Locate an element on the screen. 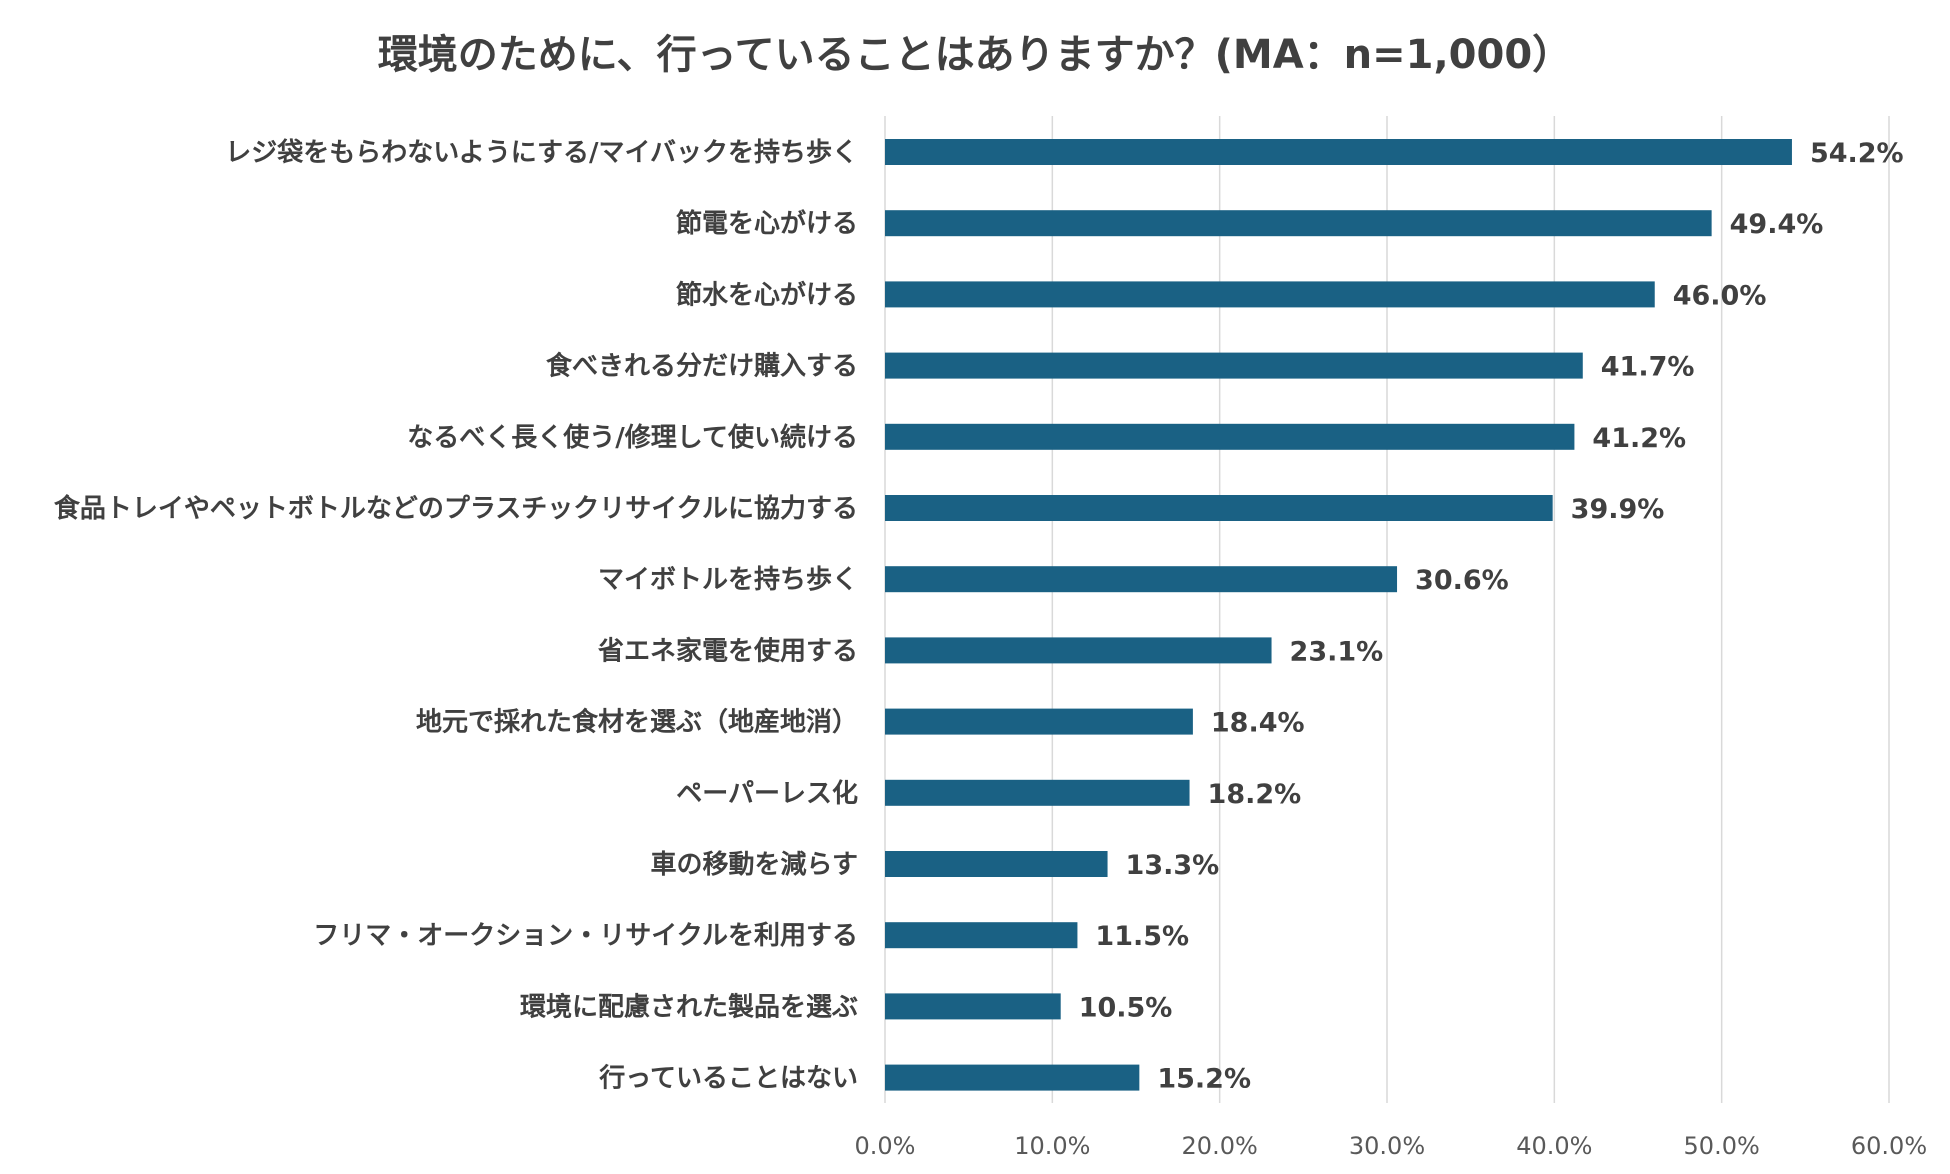  value-label: 13.3% is located at coordinates (1173, 865).